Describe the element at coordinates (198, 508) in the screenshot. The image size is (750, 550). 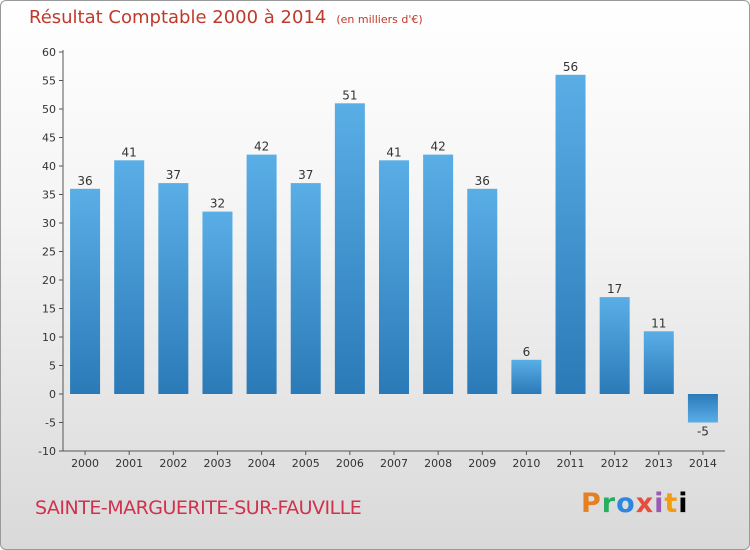
I see `commune-name: SAINTE-MARGUERITE-SUR-FAUVILLE` at that location.